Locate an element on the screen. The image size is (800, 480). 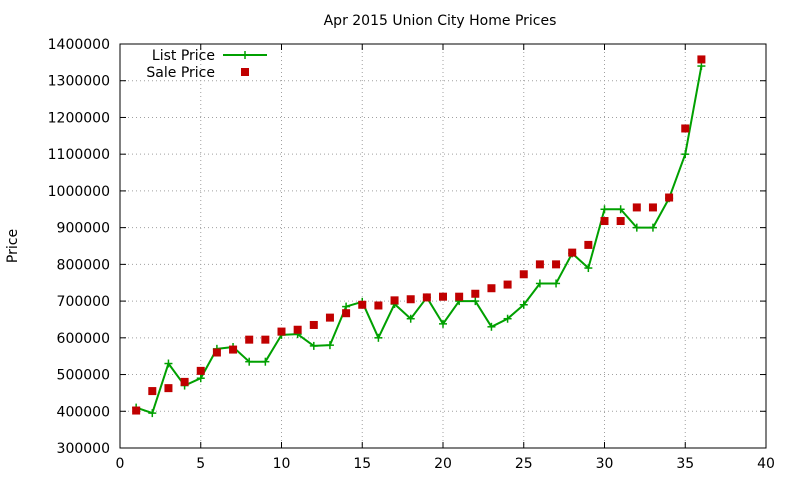
legend: List Price Sale Price is located at coordinates (206, 64).